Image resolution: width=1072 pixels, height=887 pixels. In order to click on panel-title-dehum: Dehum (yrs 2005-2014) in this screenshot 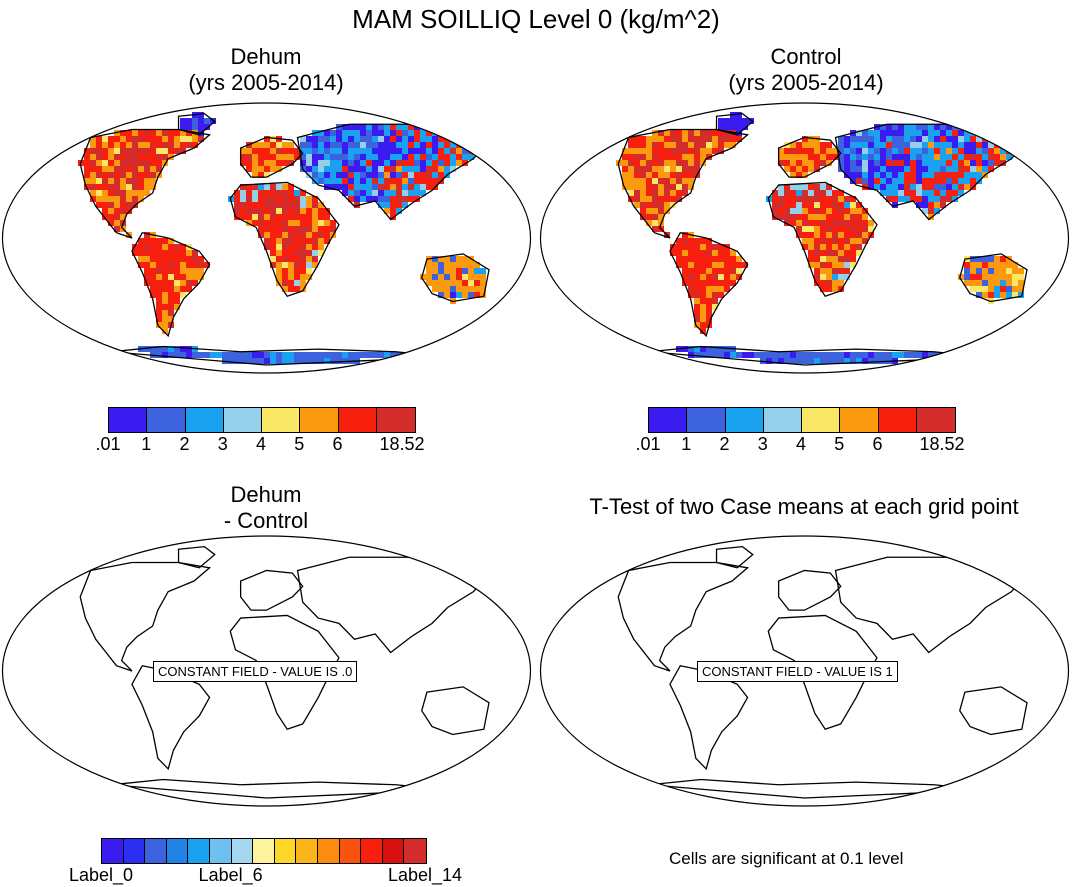, I will do `click(266, 70)`.